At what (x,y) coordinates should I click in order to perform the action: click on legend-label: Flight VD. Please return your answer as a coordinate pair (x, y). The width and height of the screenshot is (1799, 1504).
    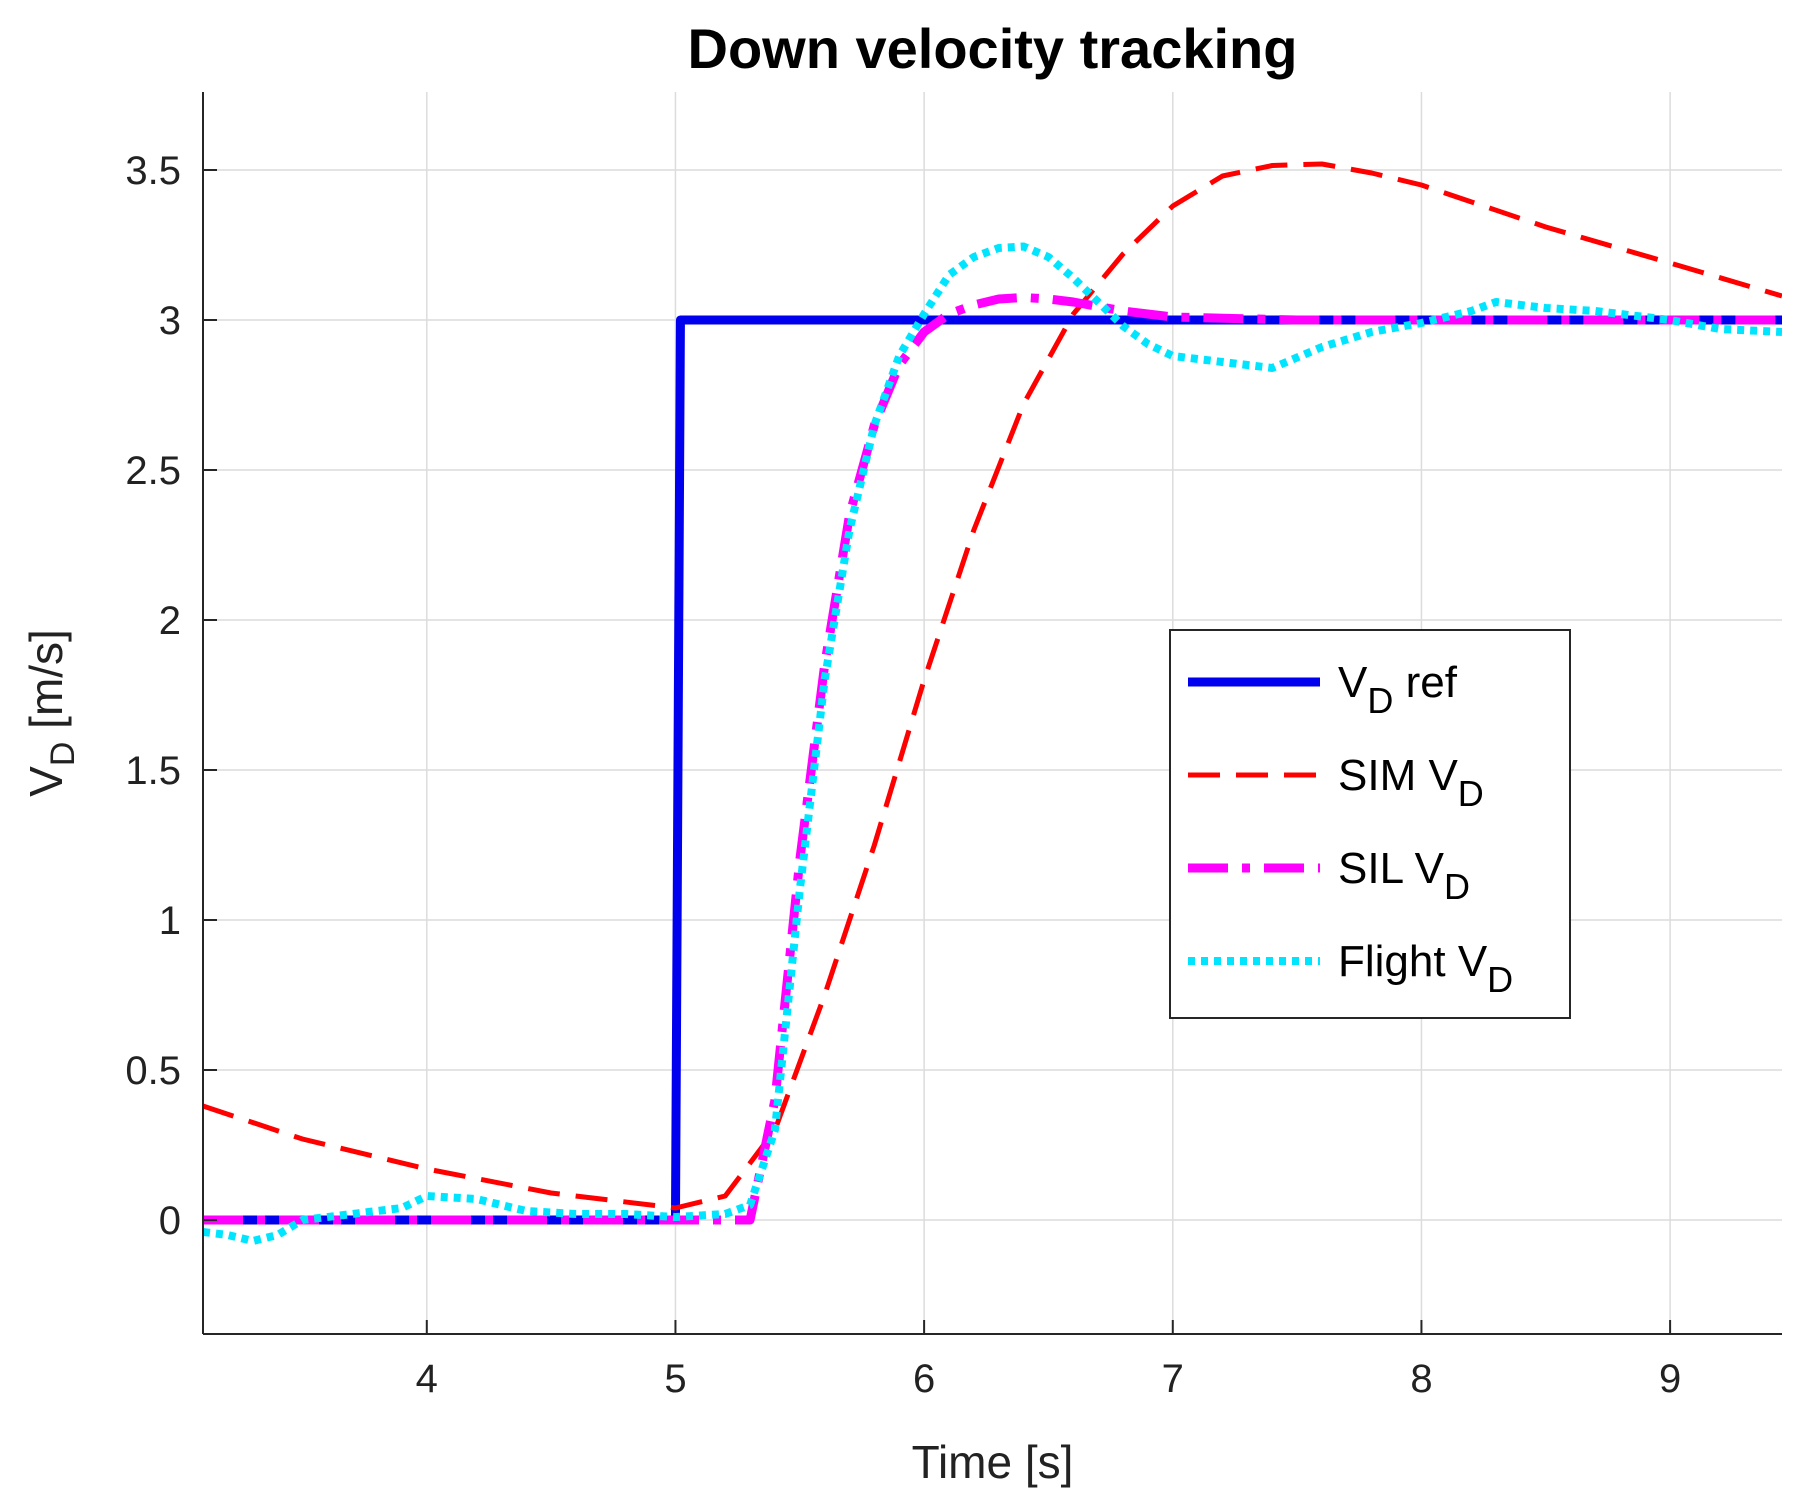
    Looking at the image, I should click on (1425, 968).